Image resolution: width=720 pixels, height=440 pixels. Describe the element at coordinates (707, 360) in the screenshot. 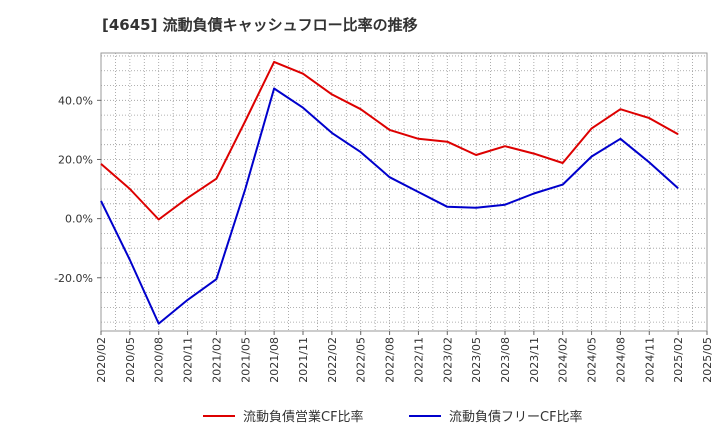

I see `x-tick-label: 2025/05` at that location.